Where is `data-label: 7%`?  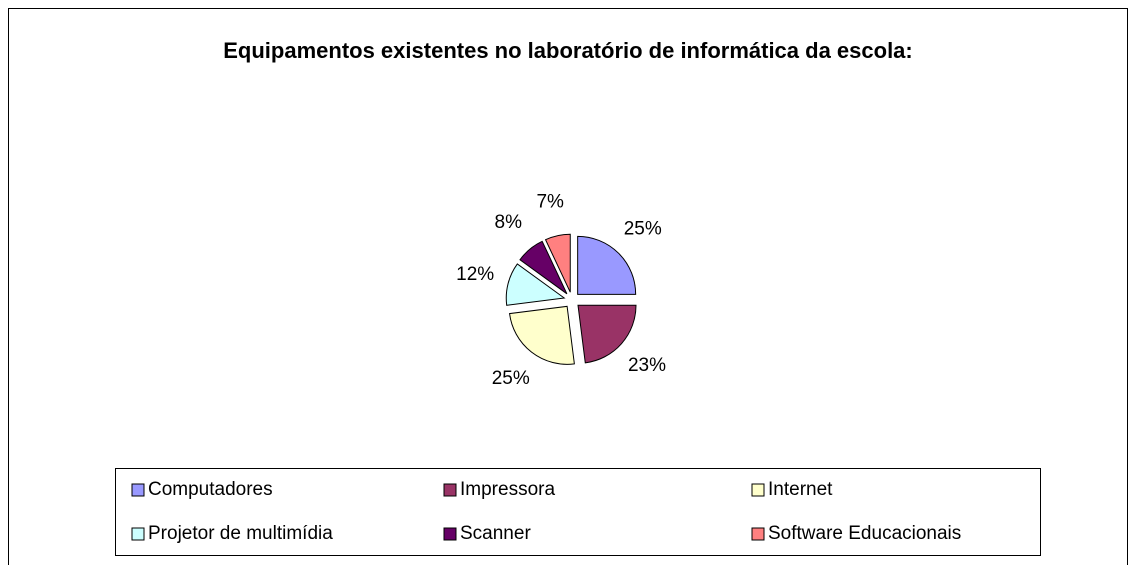 data-label: 7% is located at coordinates (550, 201).